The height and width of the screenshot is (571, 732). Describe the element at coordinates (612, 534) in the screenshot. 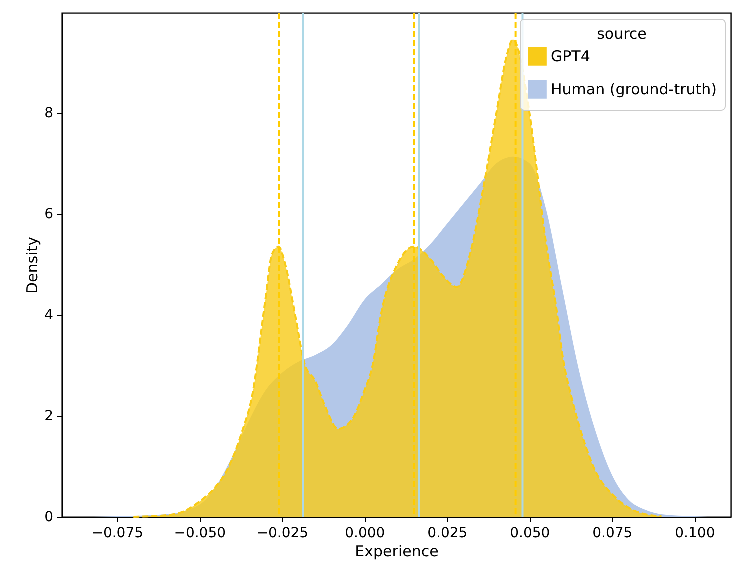

I see `x-tick-label: 0.075` at that location.